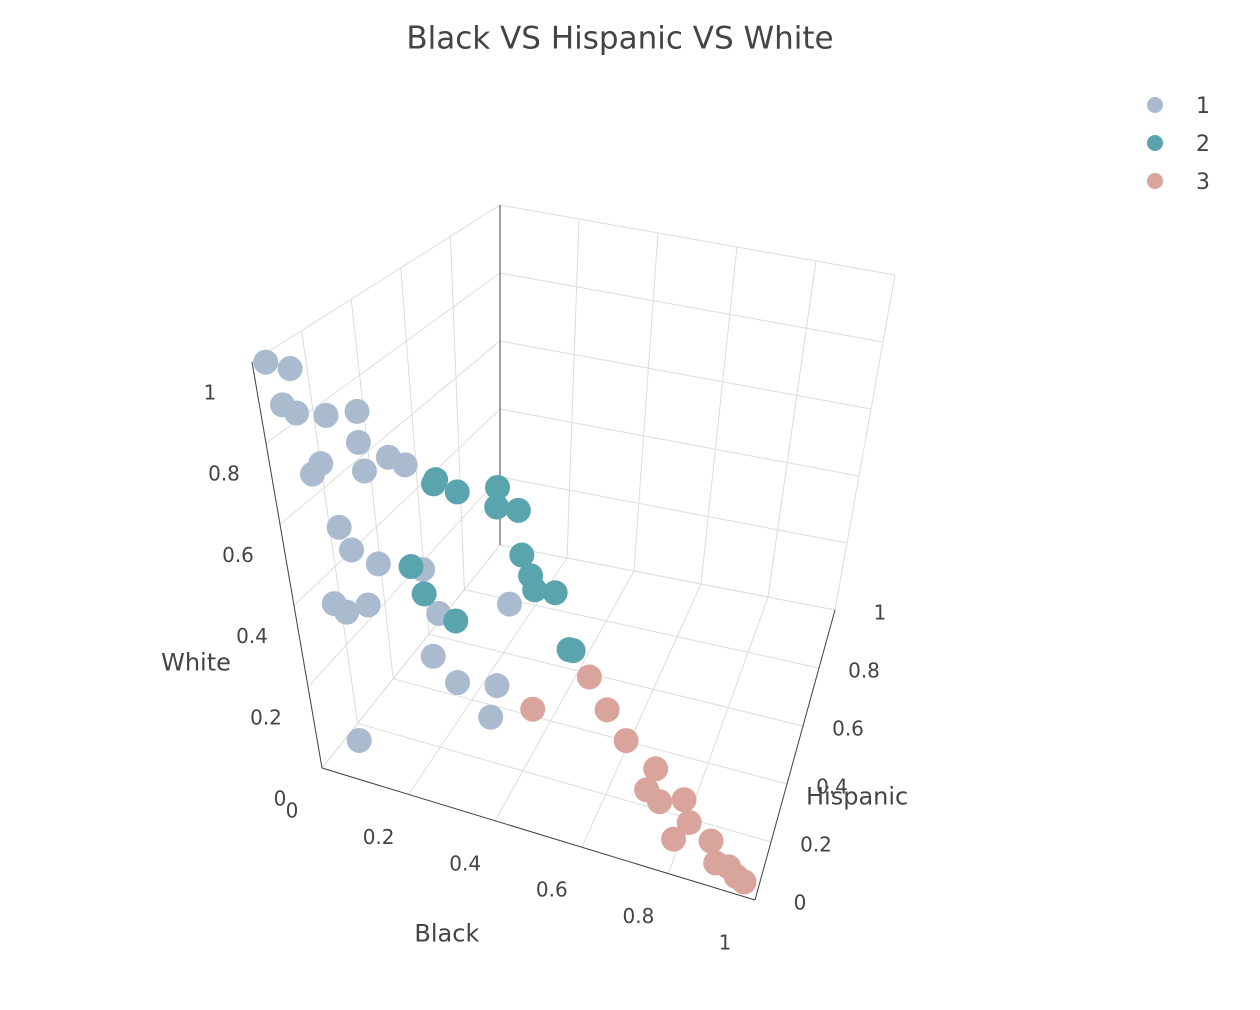 The width and height of the screenshot is (1260, 1010). Describe the element at coordinates (465, 863) in the screenshot. I see `x-tick-label: 0.4` at that location.